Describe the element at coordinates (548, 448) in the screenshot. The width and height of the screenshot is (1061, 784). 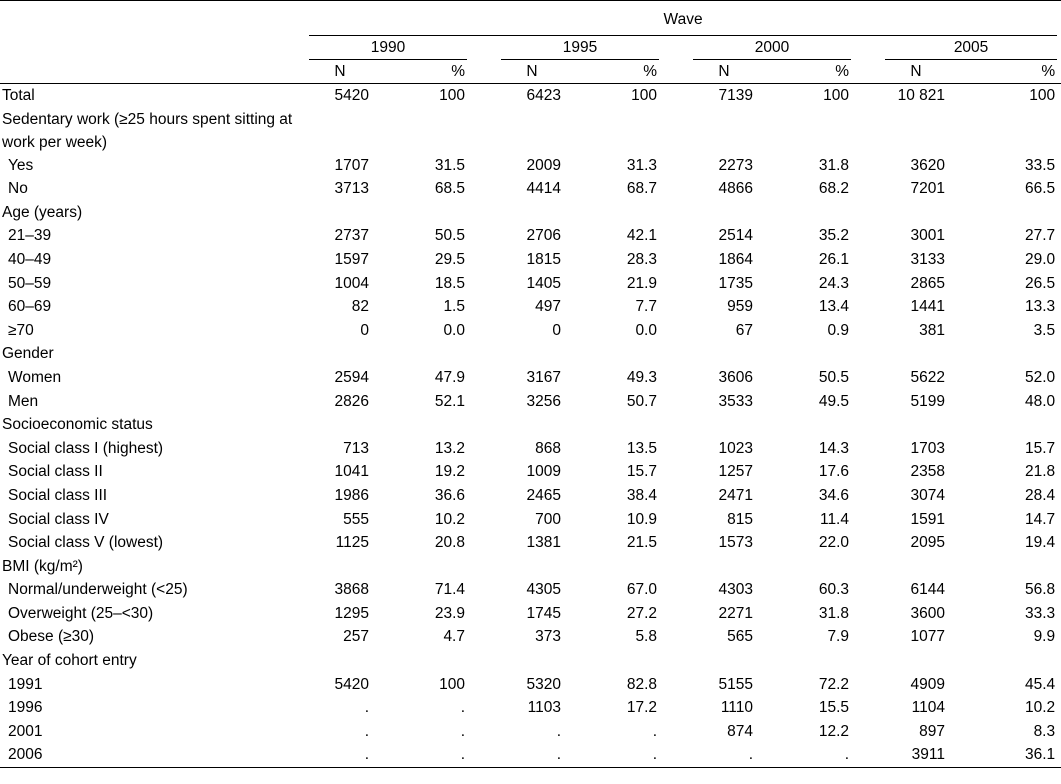
I see `cell-n: 868` at that location.